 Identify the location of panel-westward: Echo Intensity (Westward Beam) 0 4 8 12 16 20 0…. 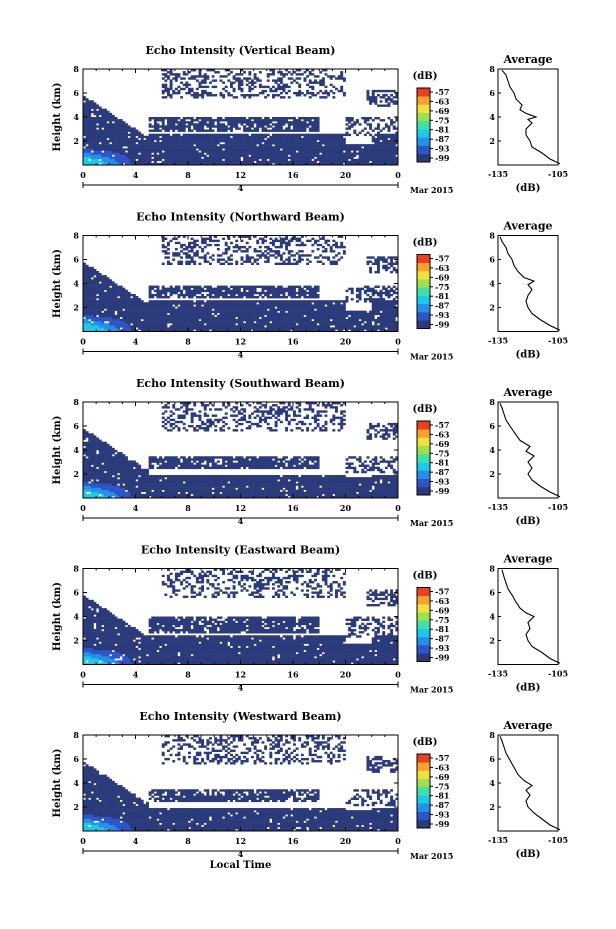
(310, 790).